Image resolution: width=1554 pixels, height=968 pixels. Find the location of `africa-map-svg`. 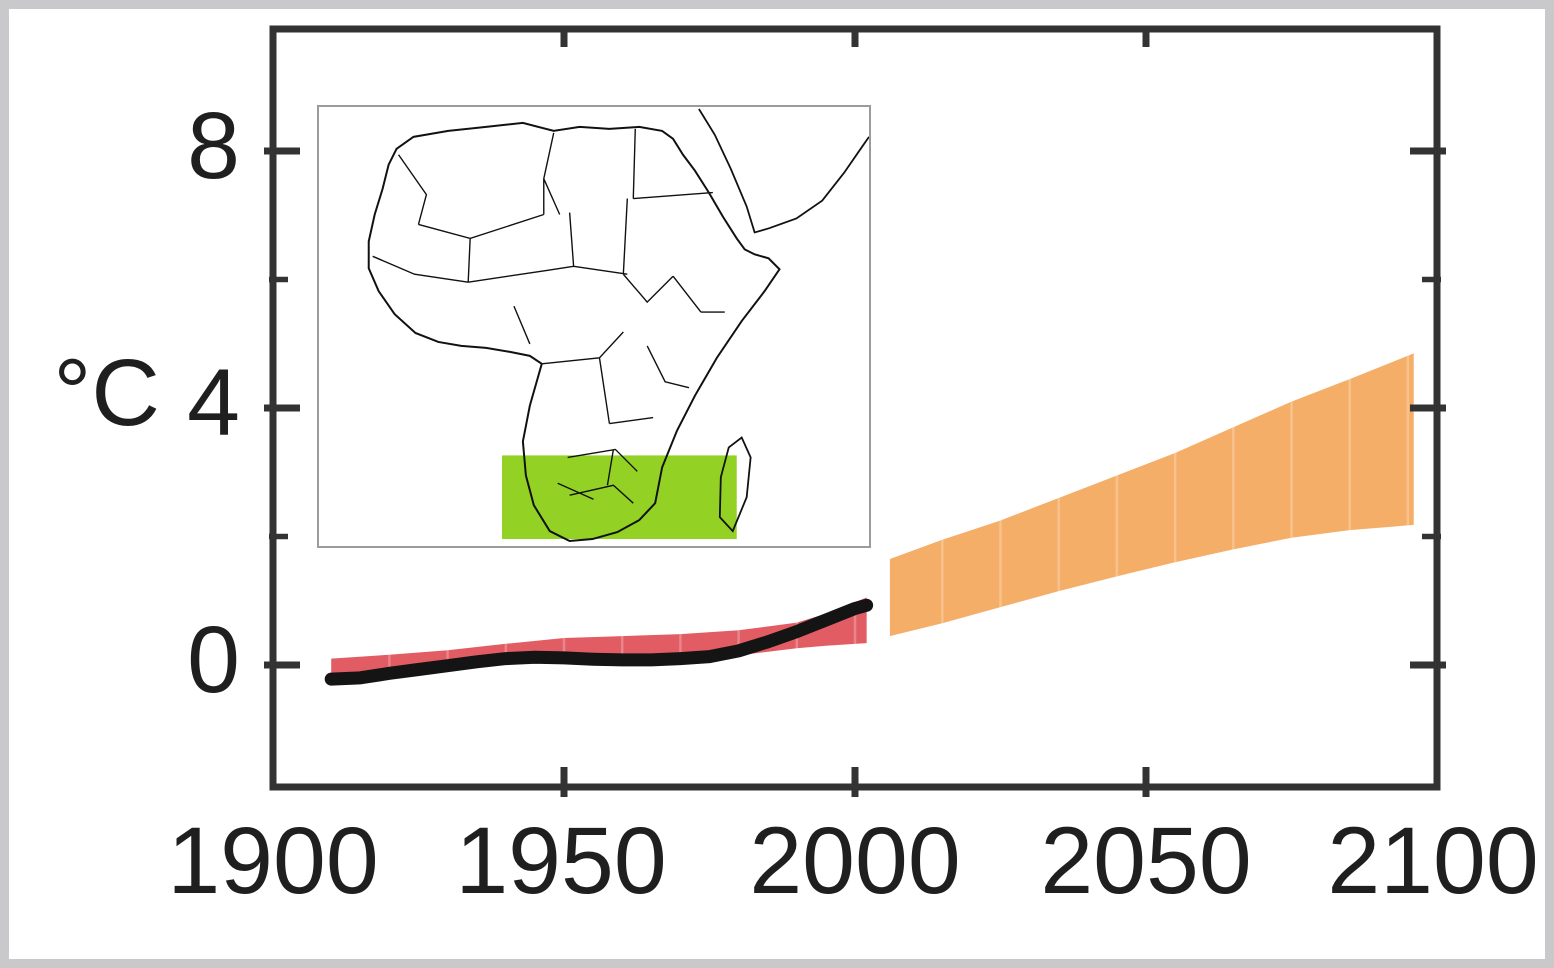

africa-map-svg is located at coordinates (618, 325).